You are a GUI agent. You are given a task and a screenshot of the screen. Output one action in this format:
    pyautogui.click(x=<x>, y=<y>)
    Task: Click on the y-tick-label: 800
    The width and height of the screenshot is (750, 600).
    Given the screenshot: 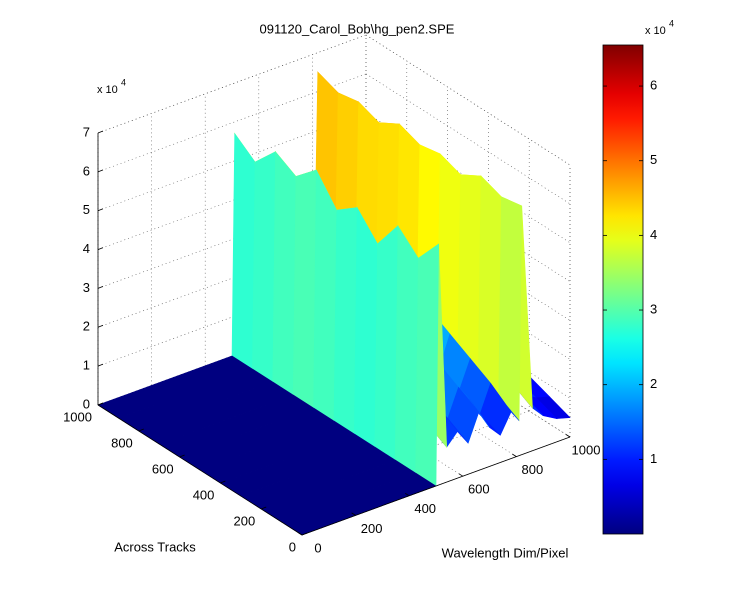 What is the action you would take?
    pyautogui.click(x=122, y=442)
    